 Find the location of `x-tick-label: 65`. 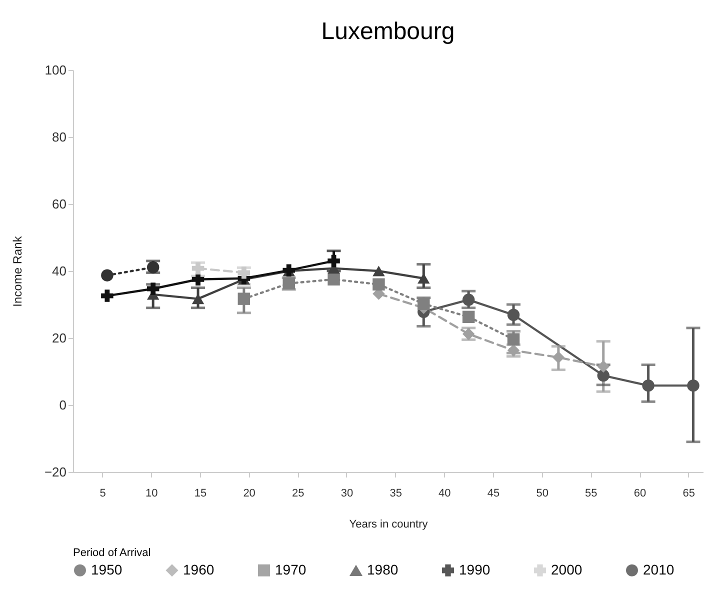

x-tick-label: 65 is located at coordinates (688, 494).